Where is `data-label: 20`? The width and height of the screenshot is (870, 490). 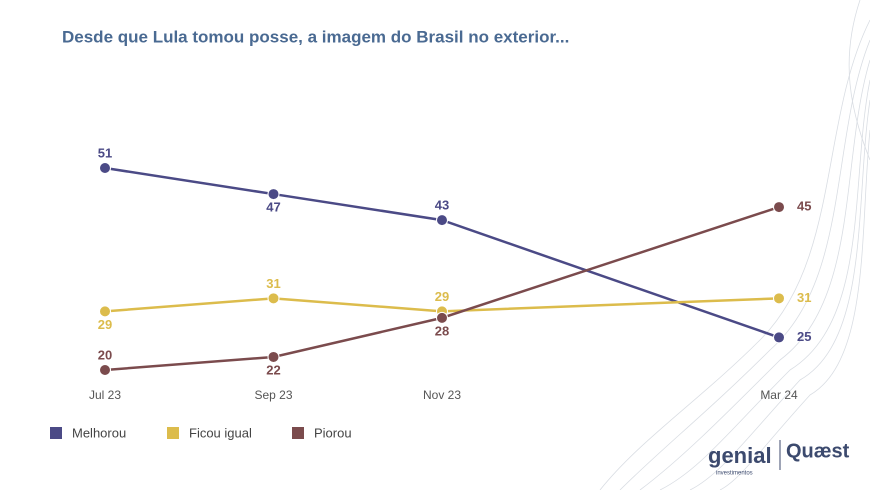 data-label: 20 is located at coordinates (105, 354).